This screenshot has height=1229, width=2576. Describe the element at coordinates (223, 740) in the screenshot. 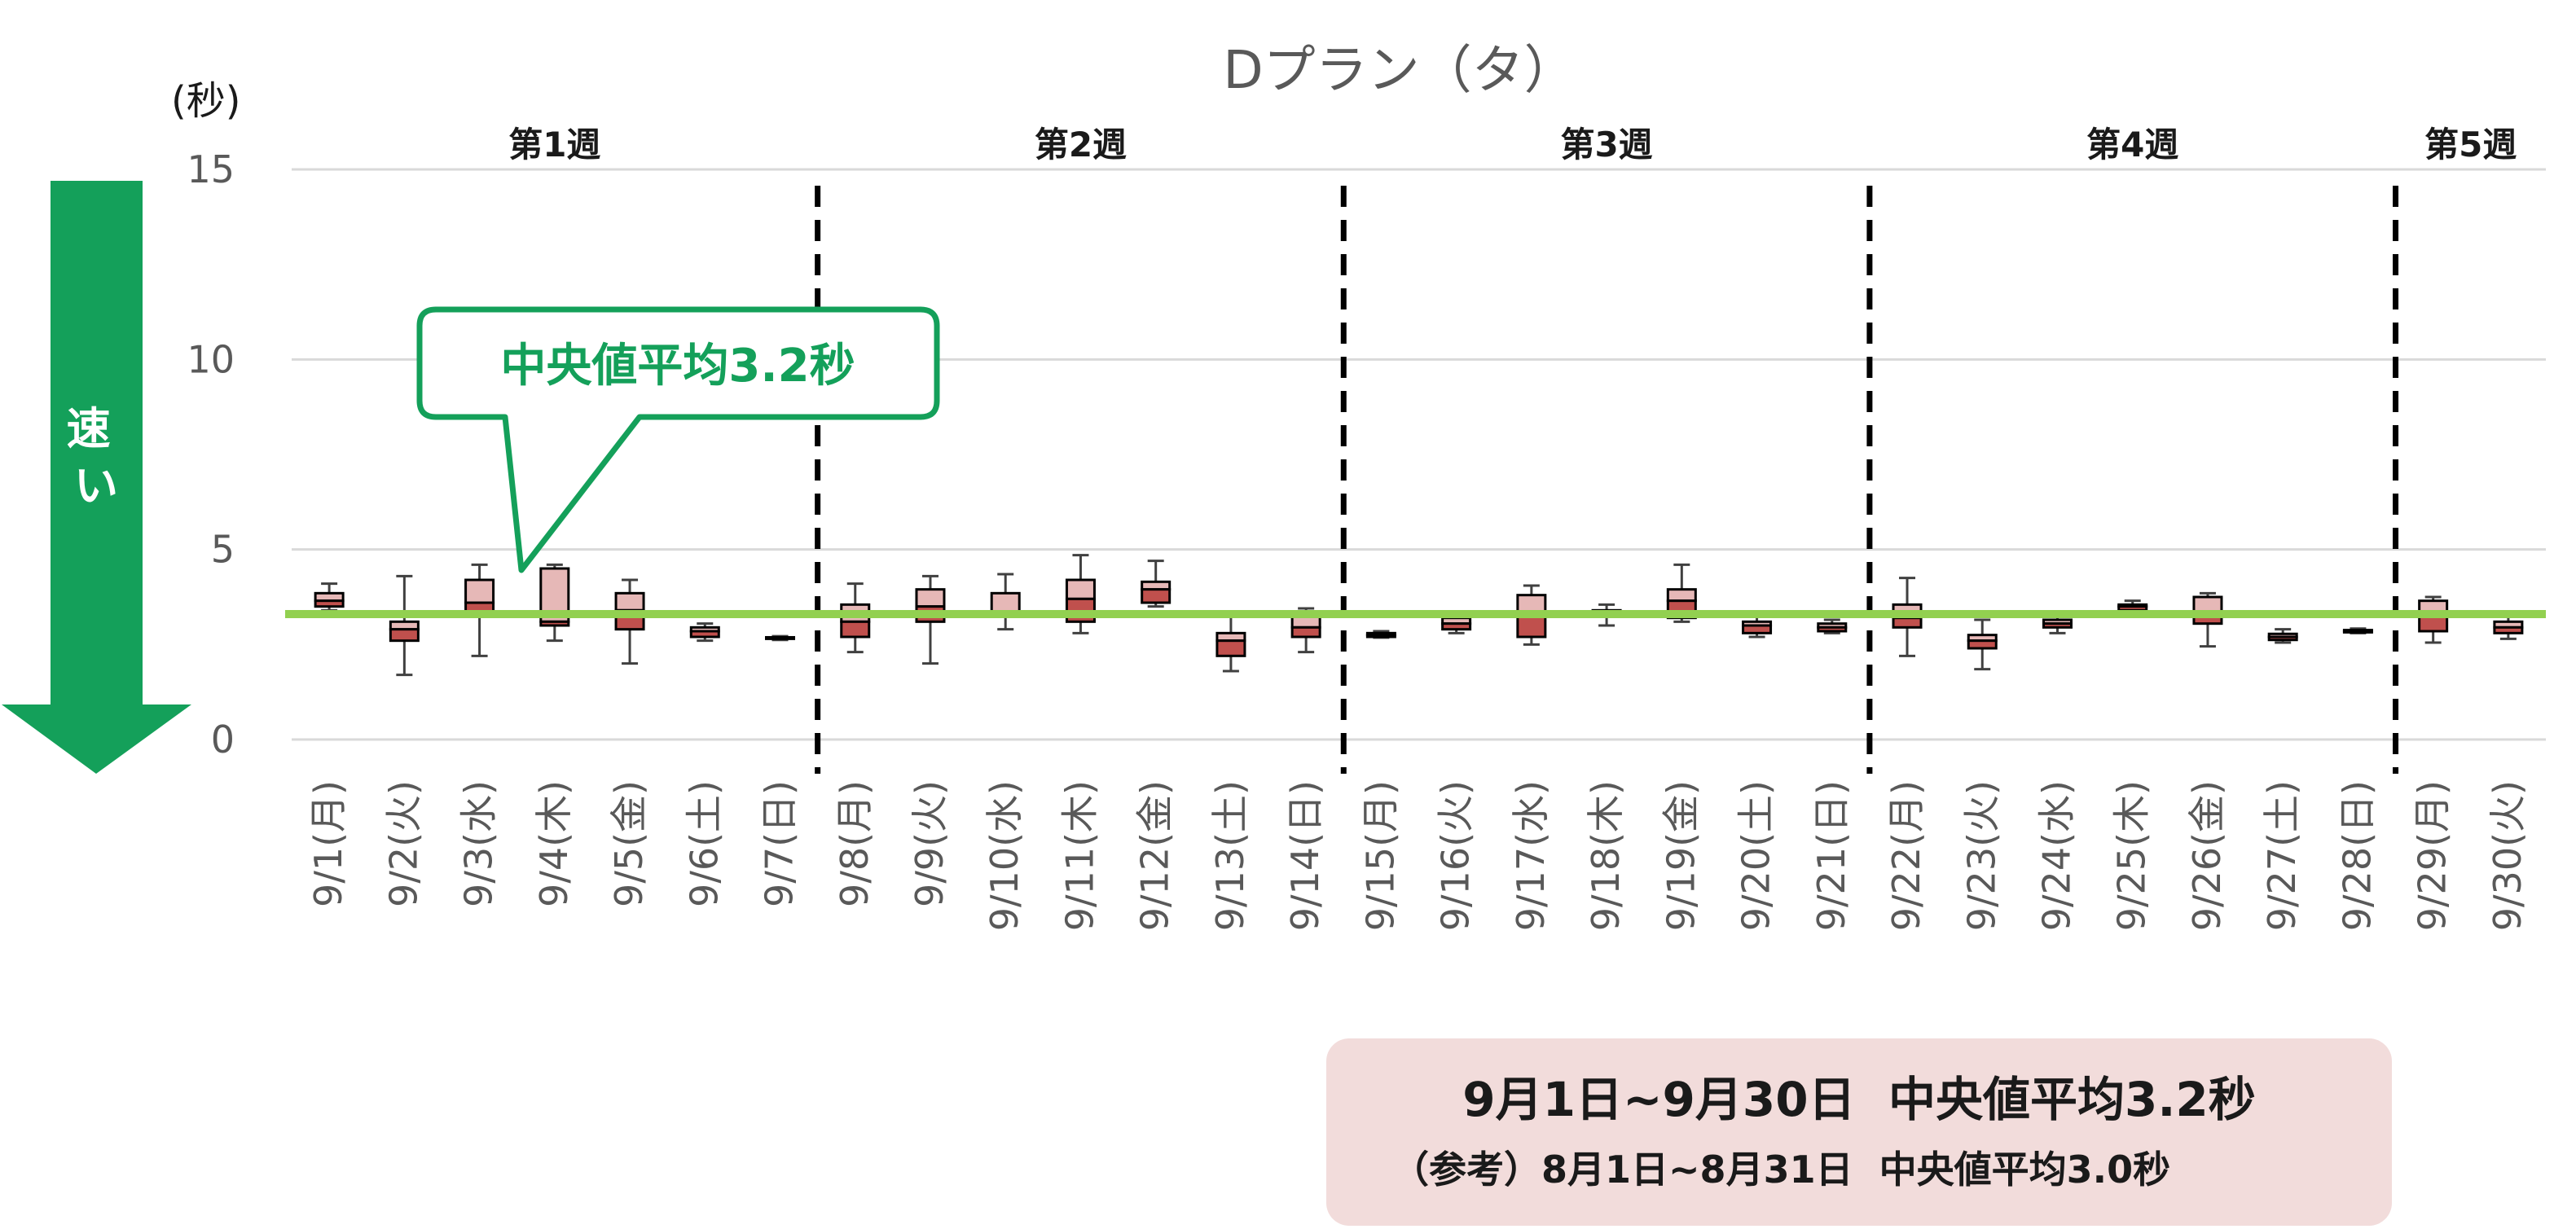

I see `y-tick-label: 0` at that location.